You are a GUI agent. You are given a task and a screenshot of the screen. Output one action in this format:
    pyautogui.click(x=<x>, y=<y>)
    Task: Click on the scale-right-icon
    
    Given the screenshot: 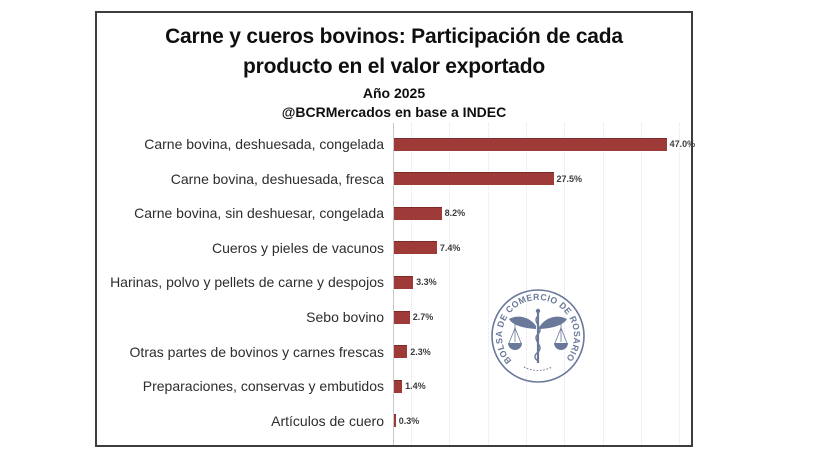 What is the action you would take?
    pyautogui.click(x=561, y=335)
    